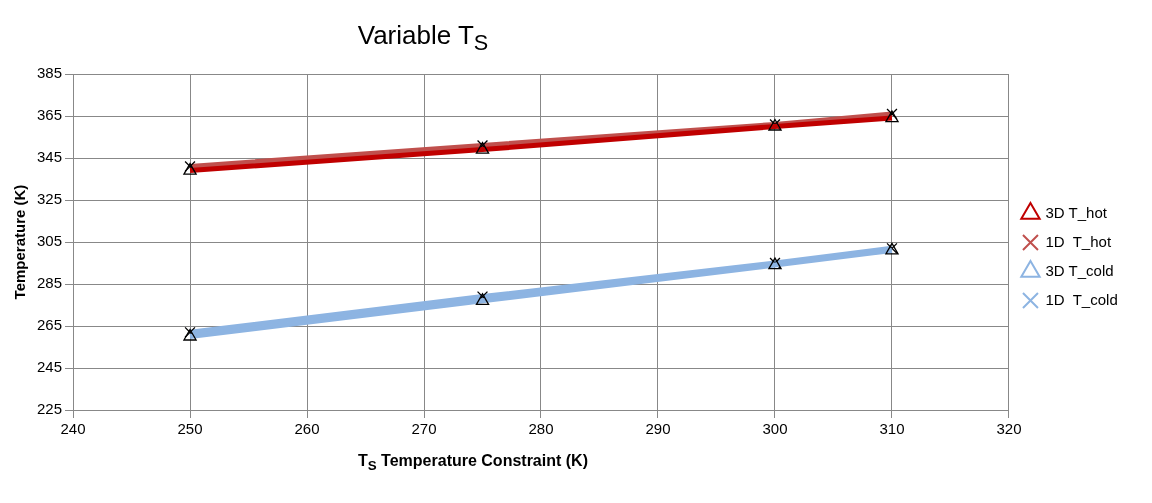 This screenshot has height=503, width=1152. I want to click on y-tick-label: 325, so click(50, 199).